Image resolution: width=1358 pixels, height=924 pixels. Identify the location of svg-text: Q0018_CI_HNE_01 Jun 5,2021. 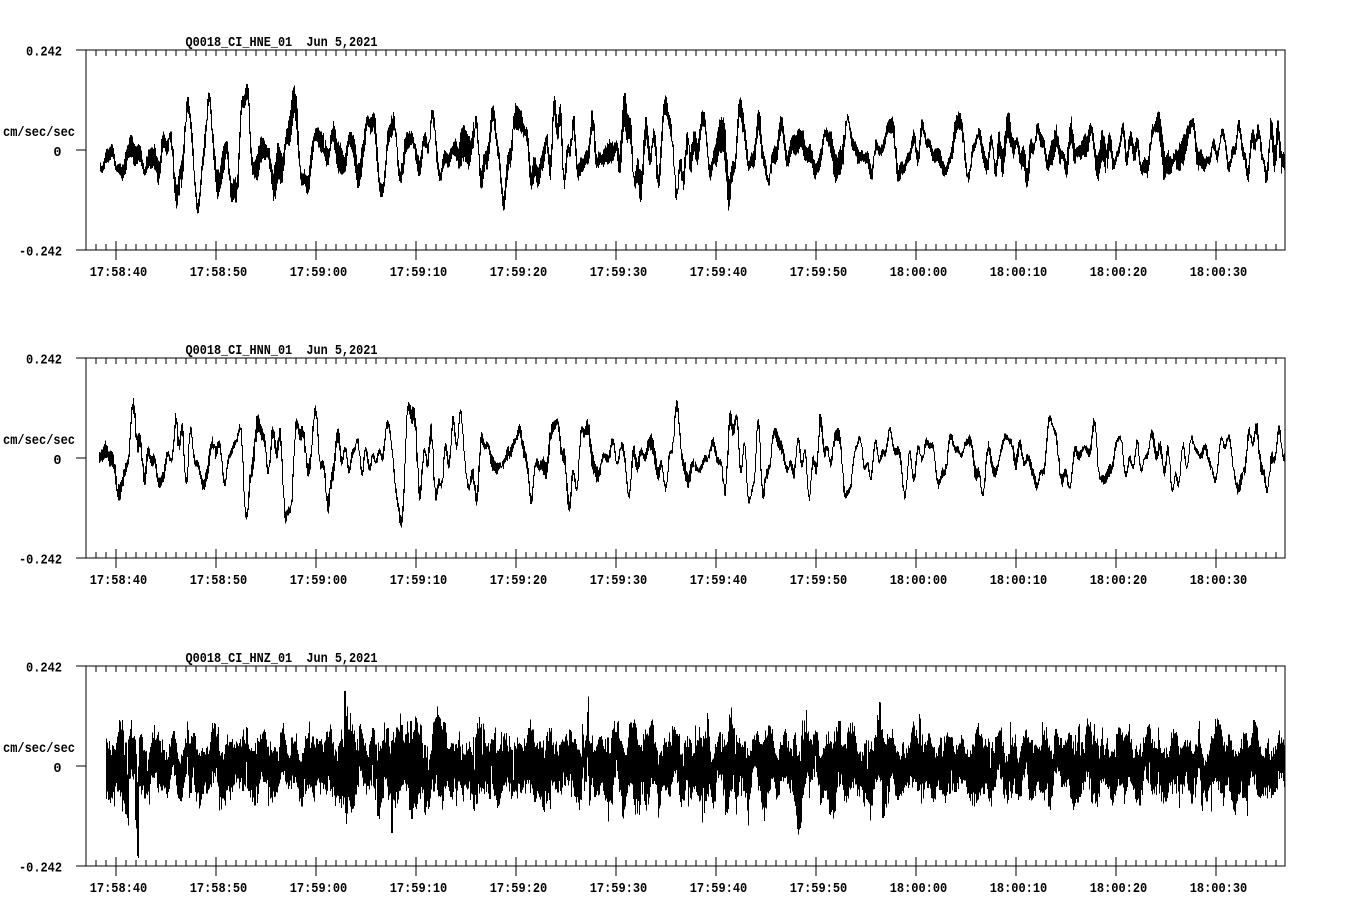
(282, 43).